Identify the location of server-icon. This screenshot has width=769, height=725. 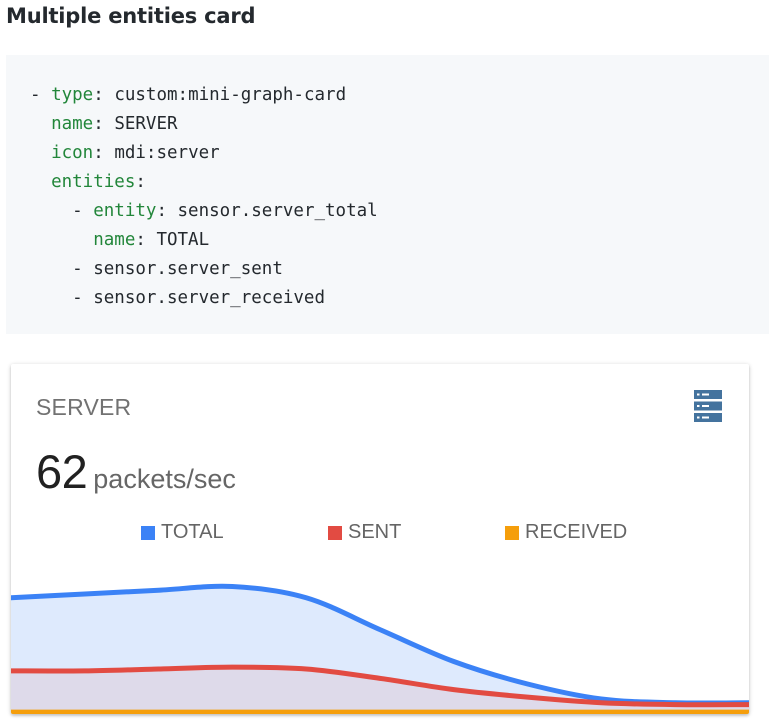
(708, 406).